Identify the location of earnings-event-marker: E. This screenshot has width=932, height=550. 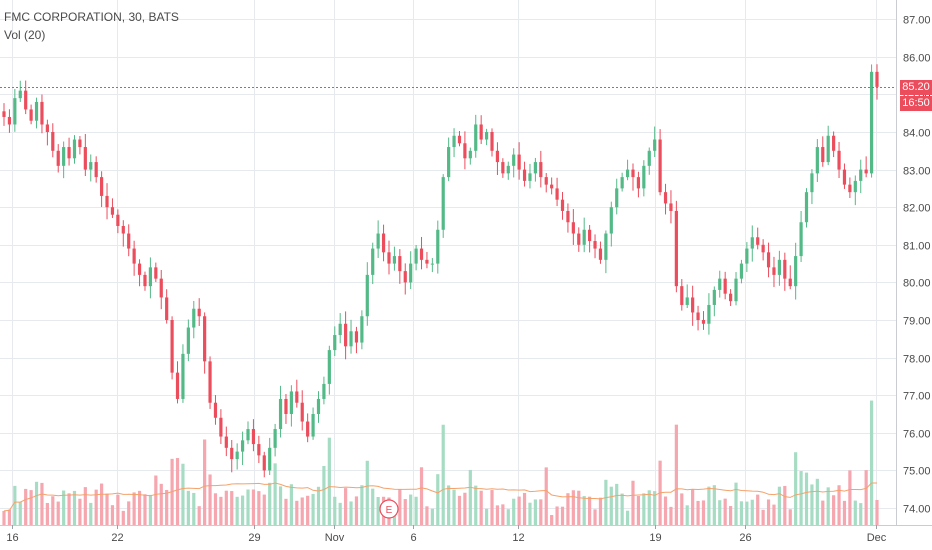
(389, 509).